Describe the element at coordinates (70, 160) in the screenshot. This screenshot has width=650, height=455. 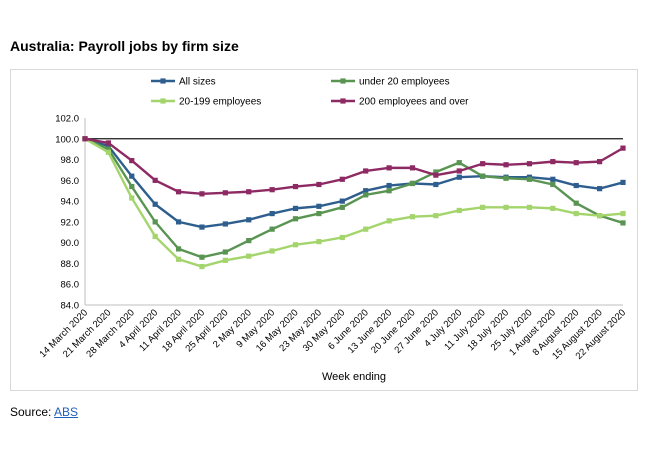
I see `y-tick-label: 98.0` at that location.